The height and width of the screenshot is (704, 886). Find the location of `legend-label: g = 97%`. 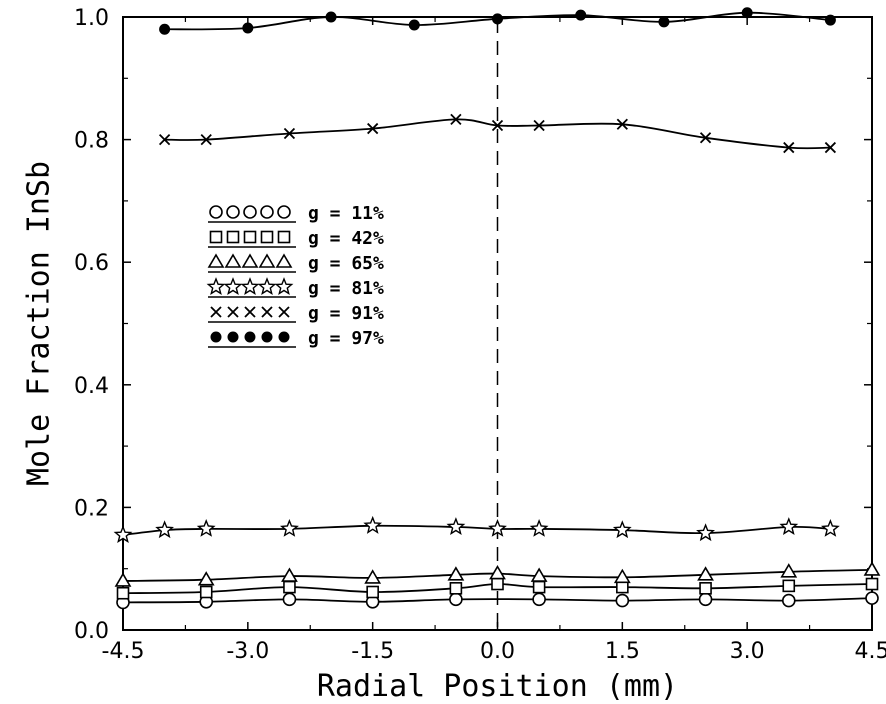

legend-label: g = 97% is located at coordinates (346, 338).